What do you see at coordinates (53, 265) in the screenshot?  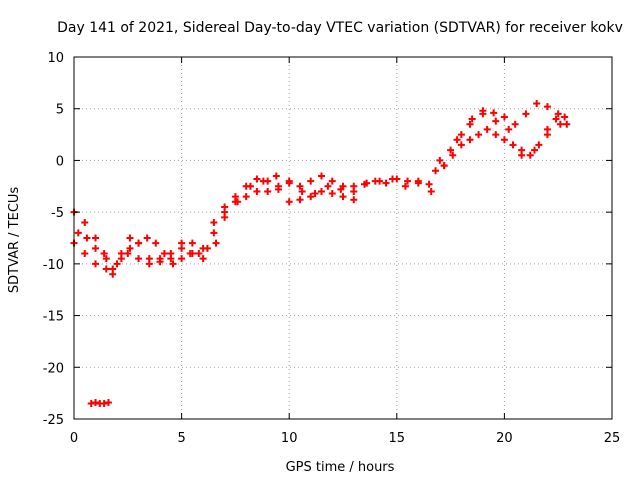 I see `y-tick-label: -10` at bounding box center [53, 265].